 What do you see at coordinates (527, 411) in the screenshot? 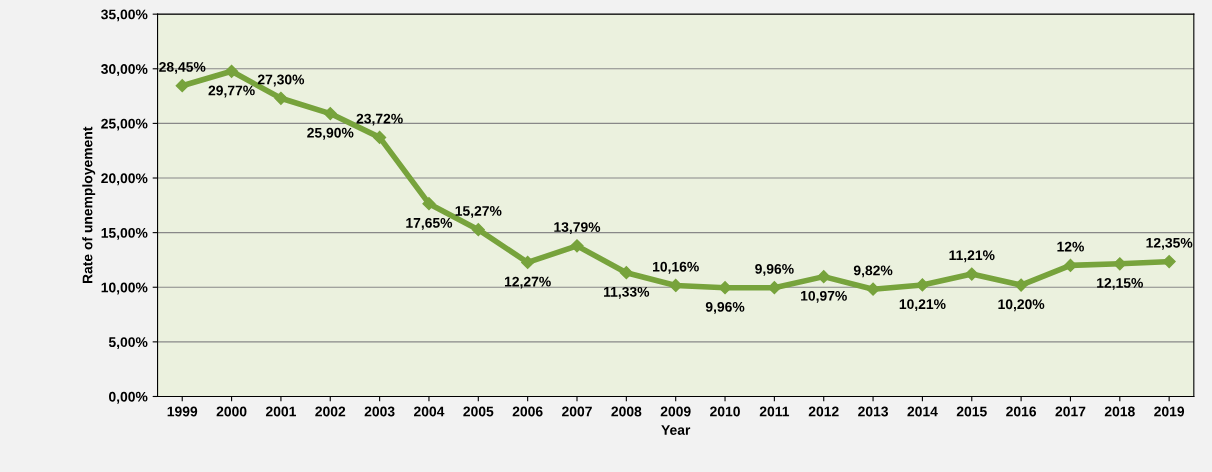
I see `x-tick-label: 2006` at bounding box center [527, 411].